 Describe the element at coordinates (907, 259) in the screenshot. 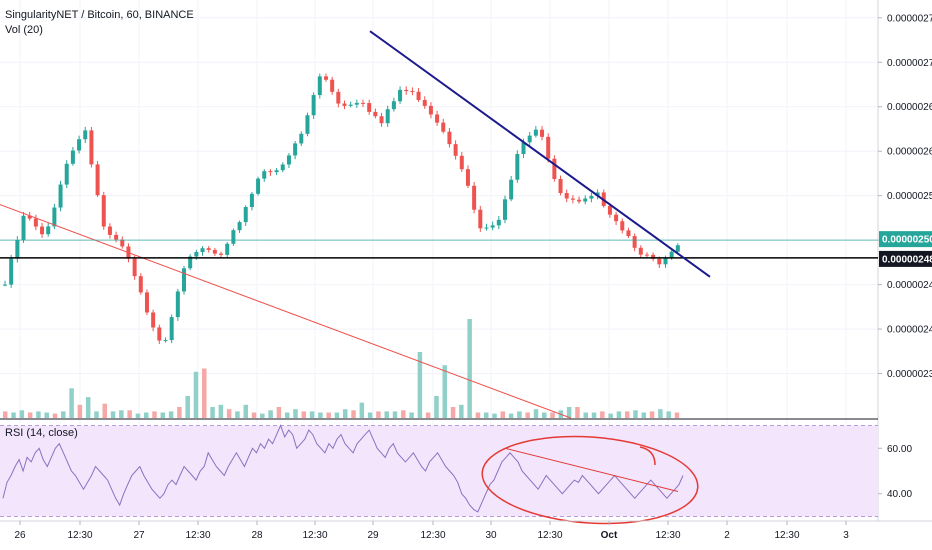

I see `support-level-tag: 0.00000248` at that location.